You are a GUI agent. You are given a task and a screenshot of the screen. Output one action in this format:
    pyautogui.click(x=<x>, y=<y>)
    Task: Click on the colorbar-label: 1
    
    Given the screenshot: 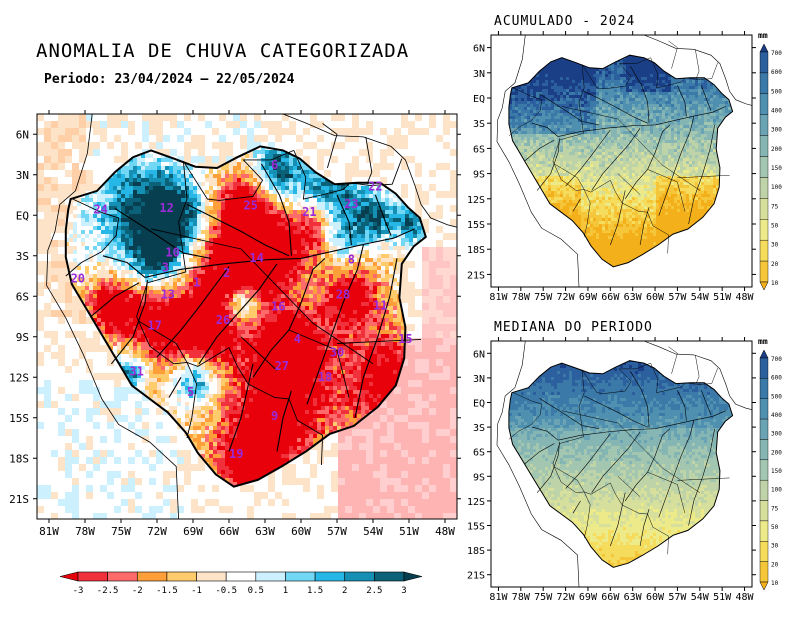 What is the action you would take?
    pyautogui.click(x=285, y=591)
    